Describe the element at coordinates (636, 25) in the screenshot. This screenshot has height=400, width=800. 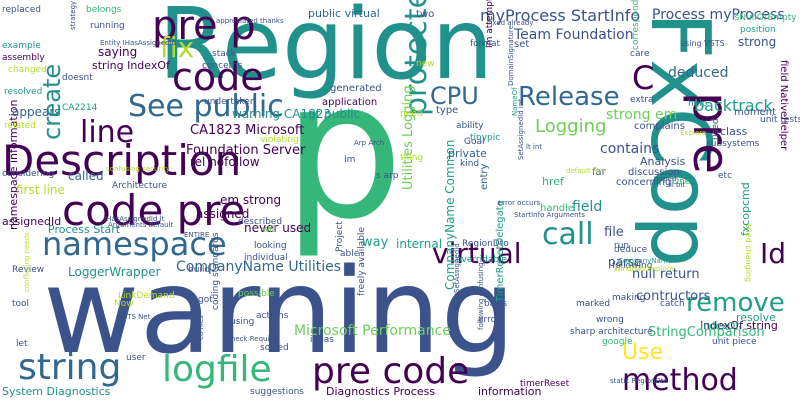
I see `cloud-word: corresponding` at that location.